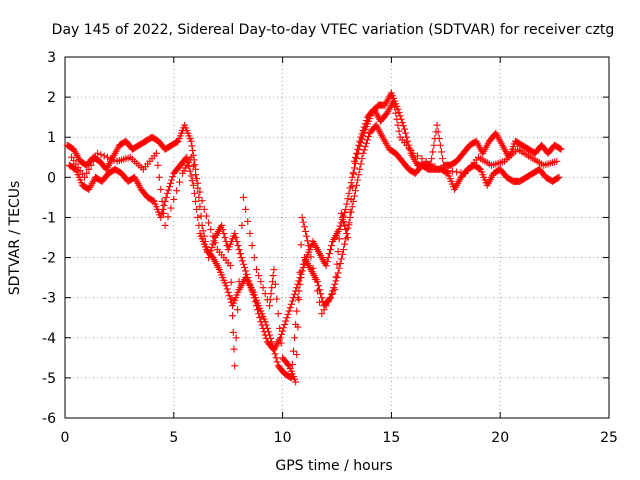 This screenshot has height=480, width=640. Describe the element at coordinates (283, 438) in the screenshot. I see `x-tick-label: 10` at that location.